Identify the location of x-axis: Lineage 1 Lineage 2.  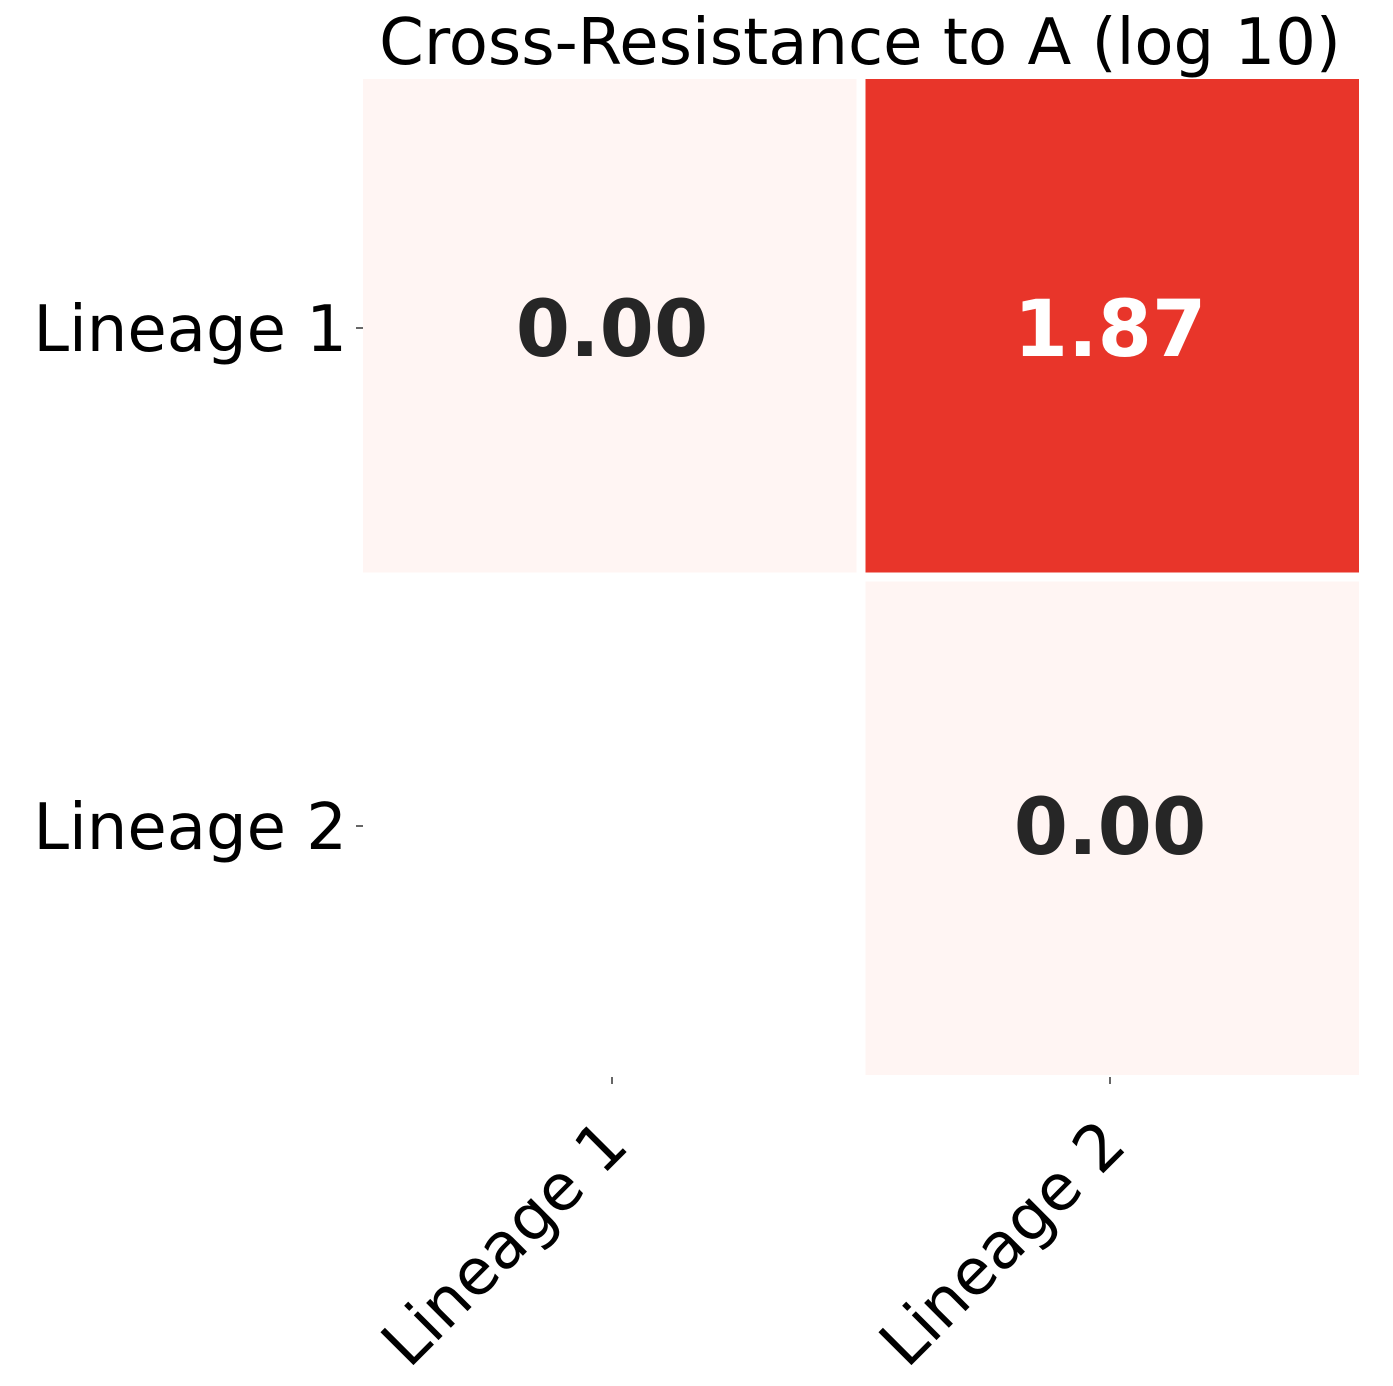
(754, 1229).